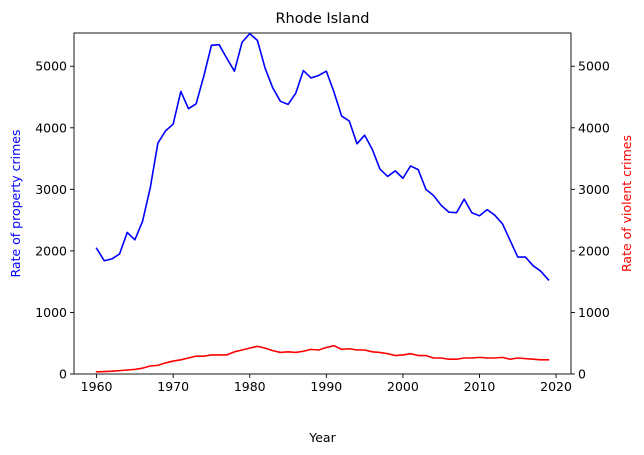 The width and height of the screenshot is (644, 455). Describe the element at coordinates (326, 386) in the screenshot. I see `x-tick-label: 1990` at that location.